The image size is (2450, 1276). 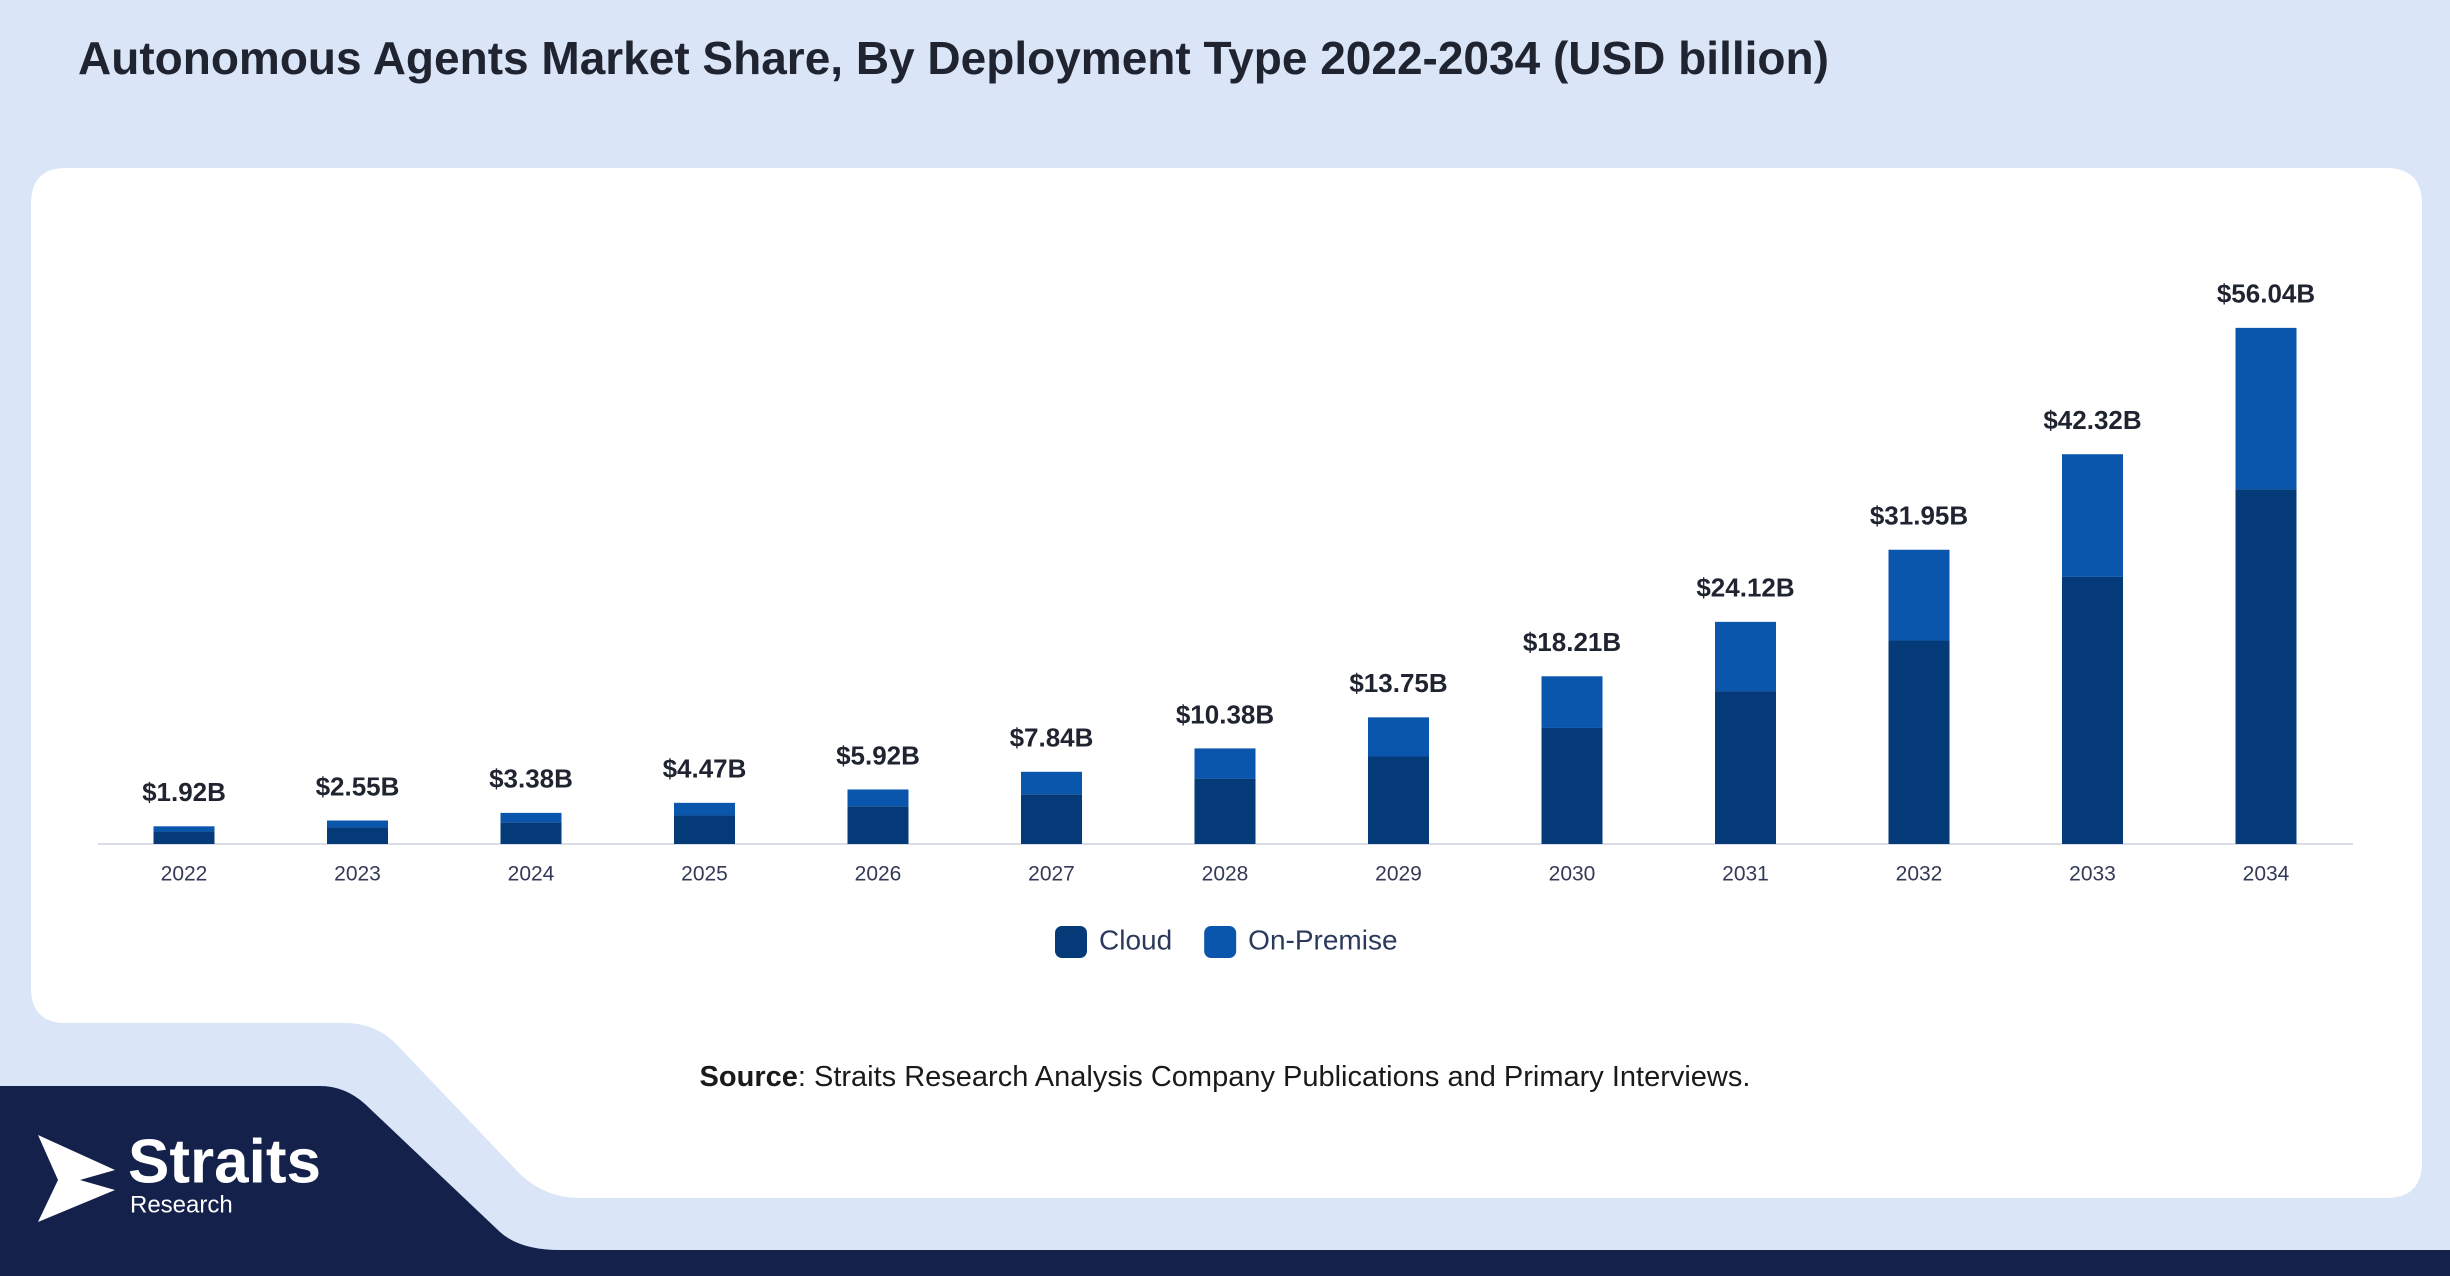 What do you see at coordinates (1052, 738) in the screenshot?
I see `value-label: $7.84B` at bounding box center [1052, 738].